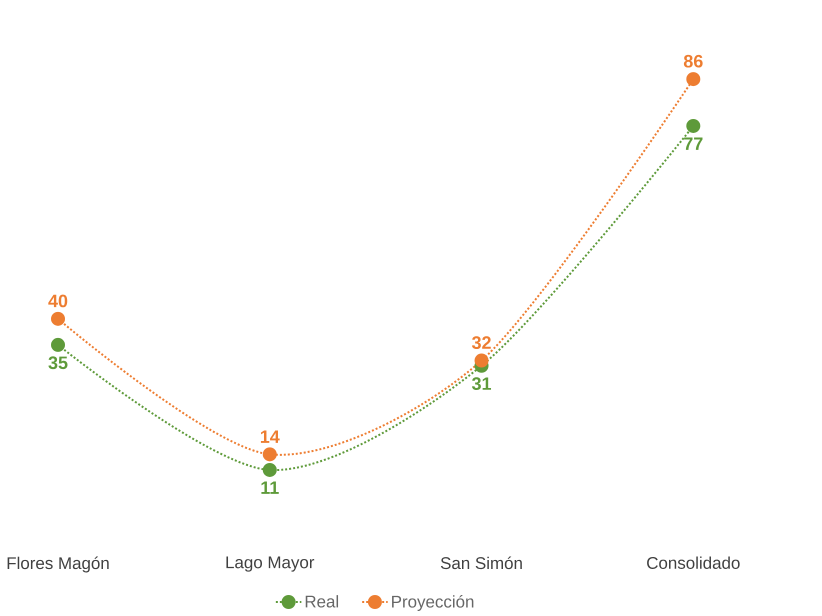 This screenshot has width=822, height=616. Describe the element at coordinates (693, 144) in the screenshot. I see `data-label: 77` at that location.